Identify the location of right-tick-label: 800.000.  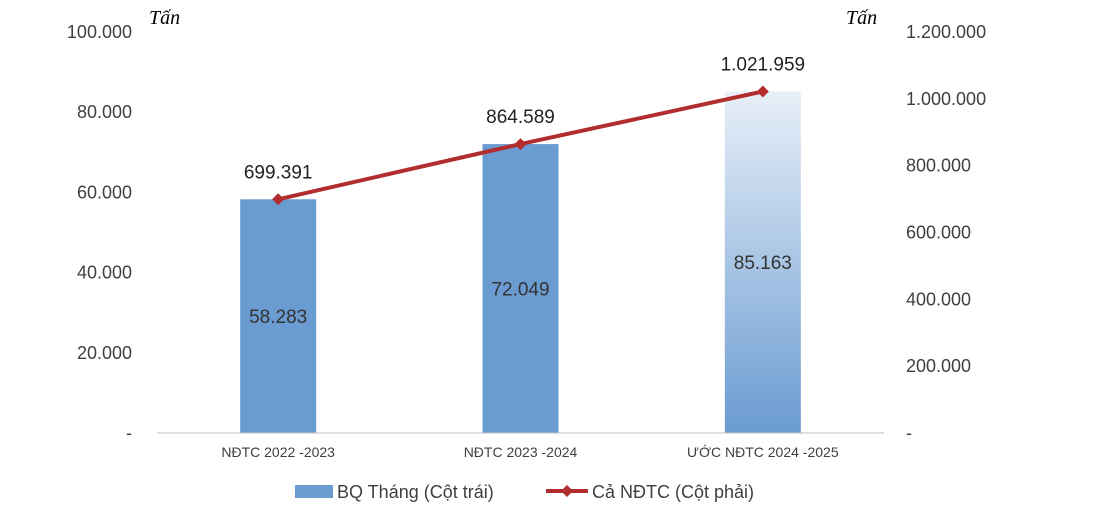
(938, 166).